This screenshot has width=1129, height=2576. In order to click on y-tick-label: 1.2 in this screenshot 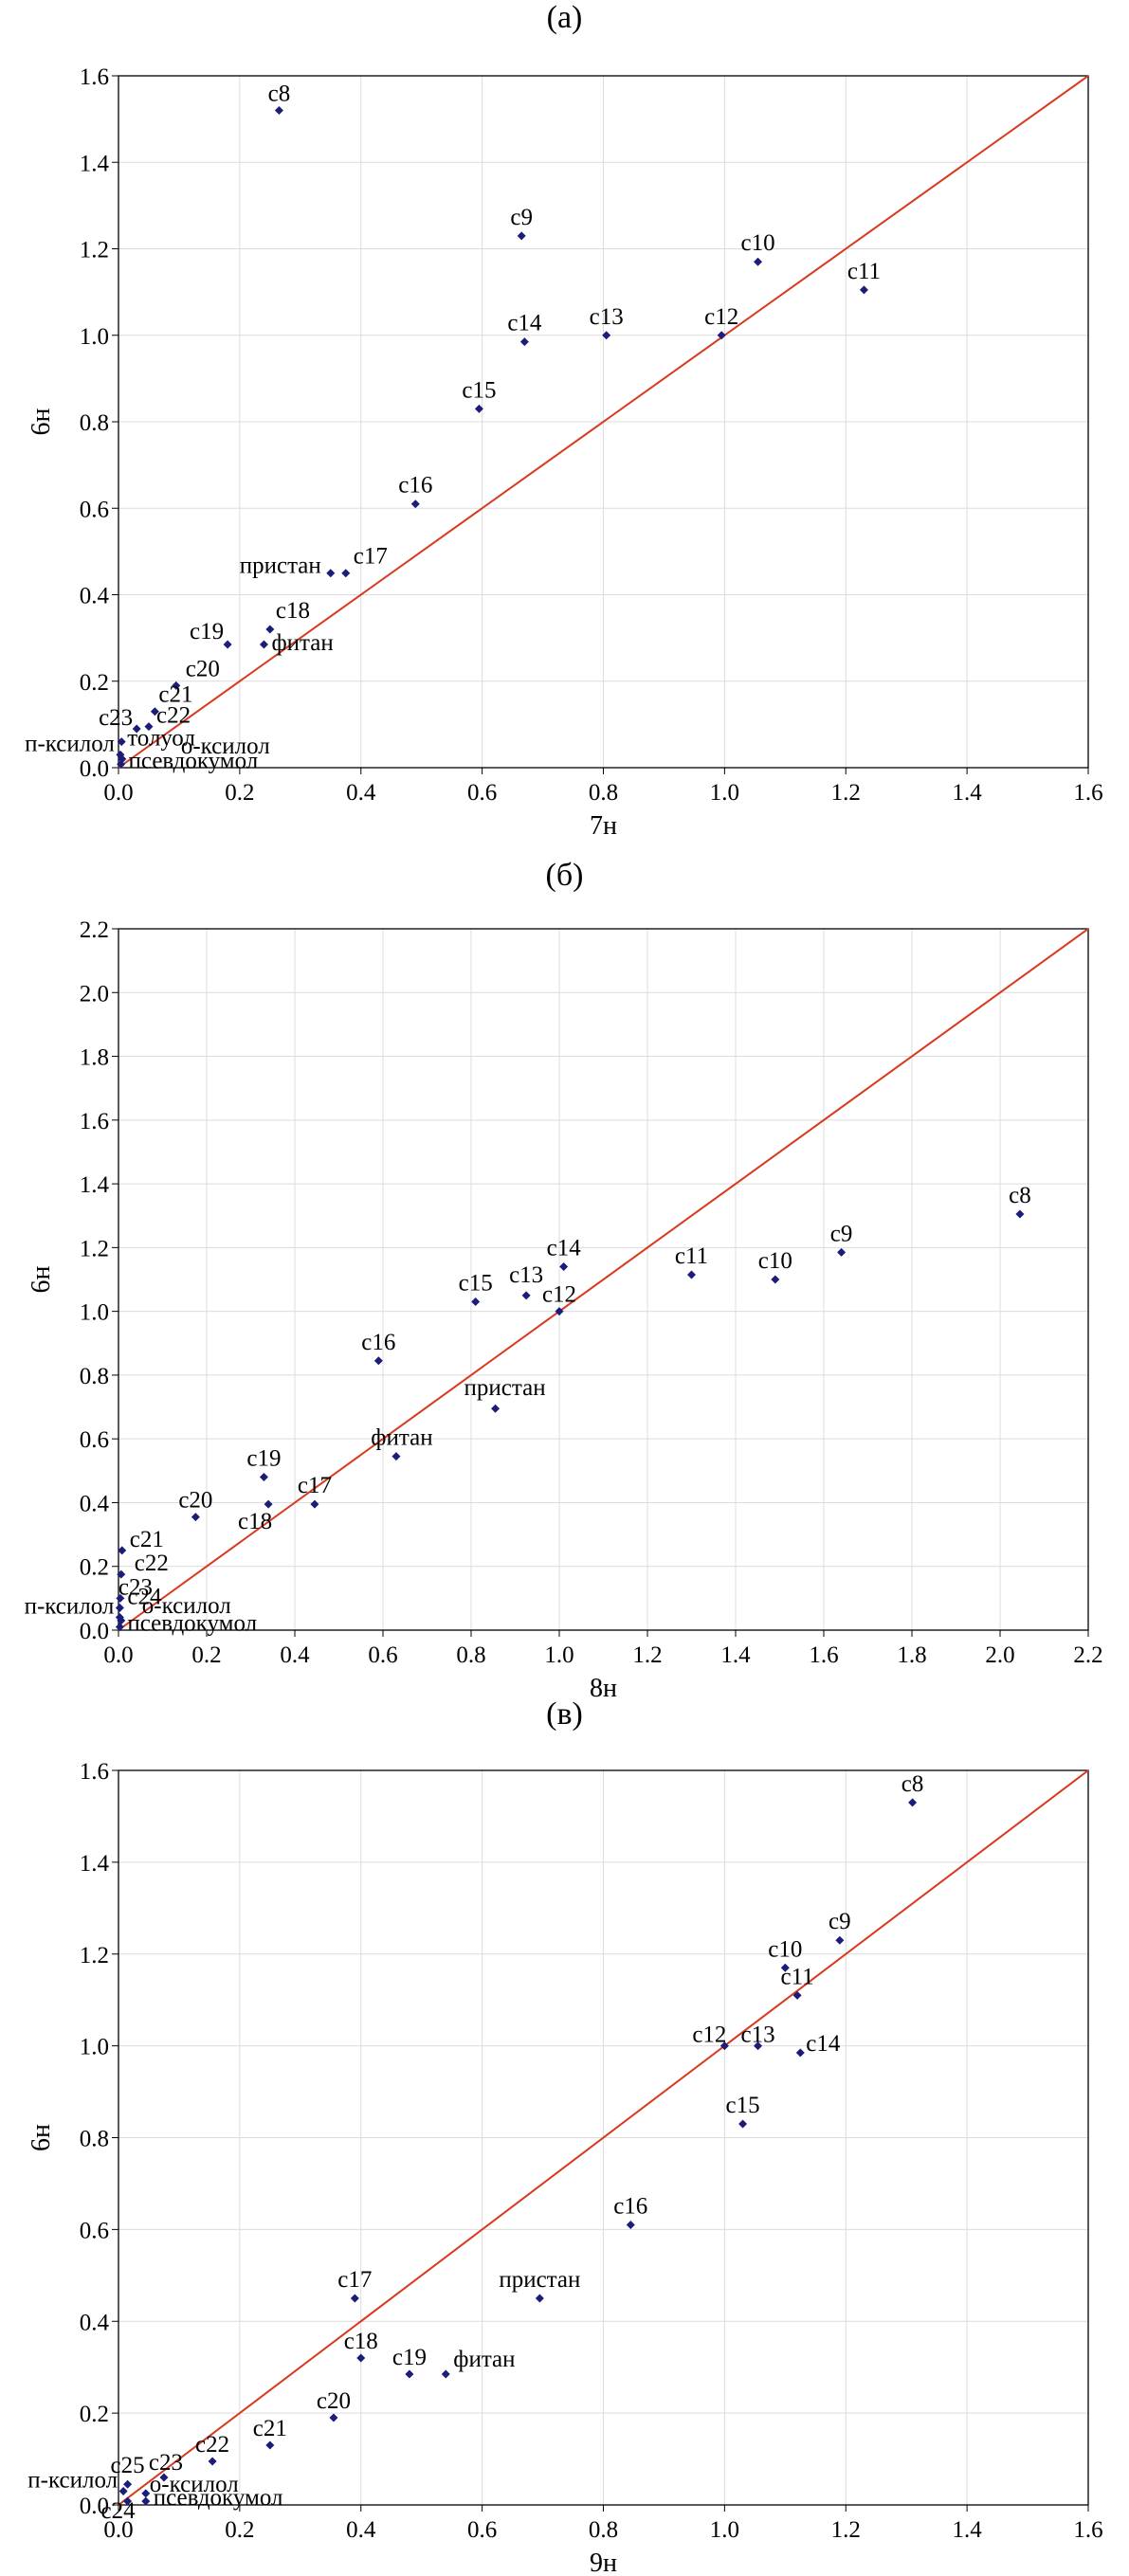, I will do `click(94, 250)`.